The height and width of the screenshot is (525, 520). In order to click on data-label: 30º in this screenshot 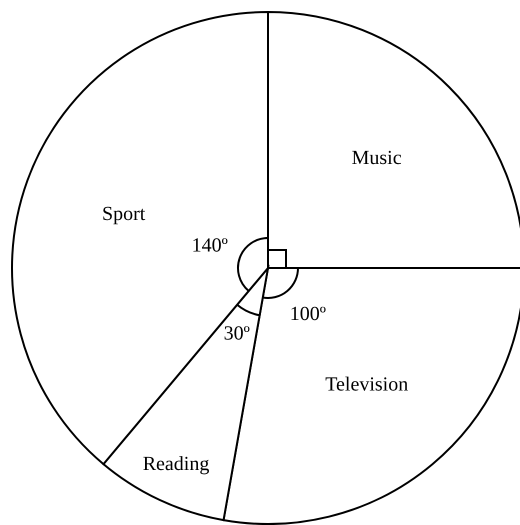, I will do `click(237, 333)`.